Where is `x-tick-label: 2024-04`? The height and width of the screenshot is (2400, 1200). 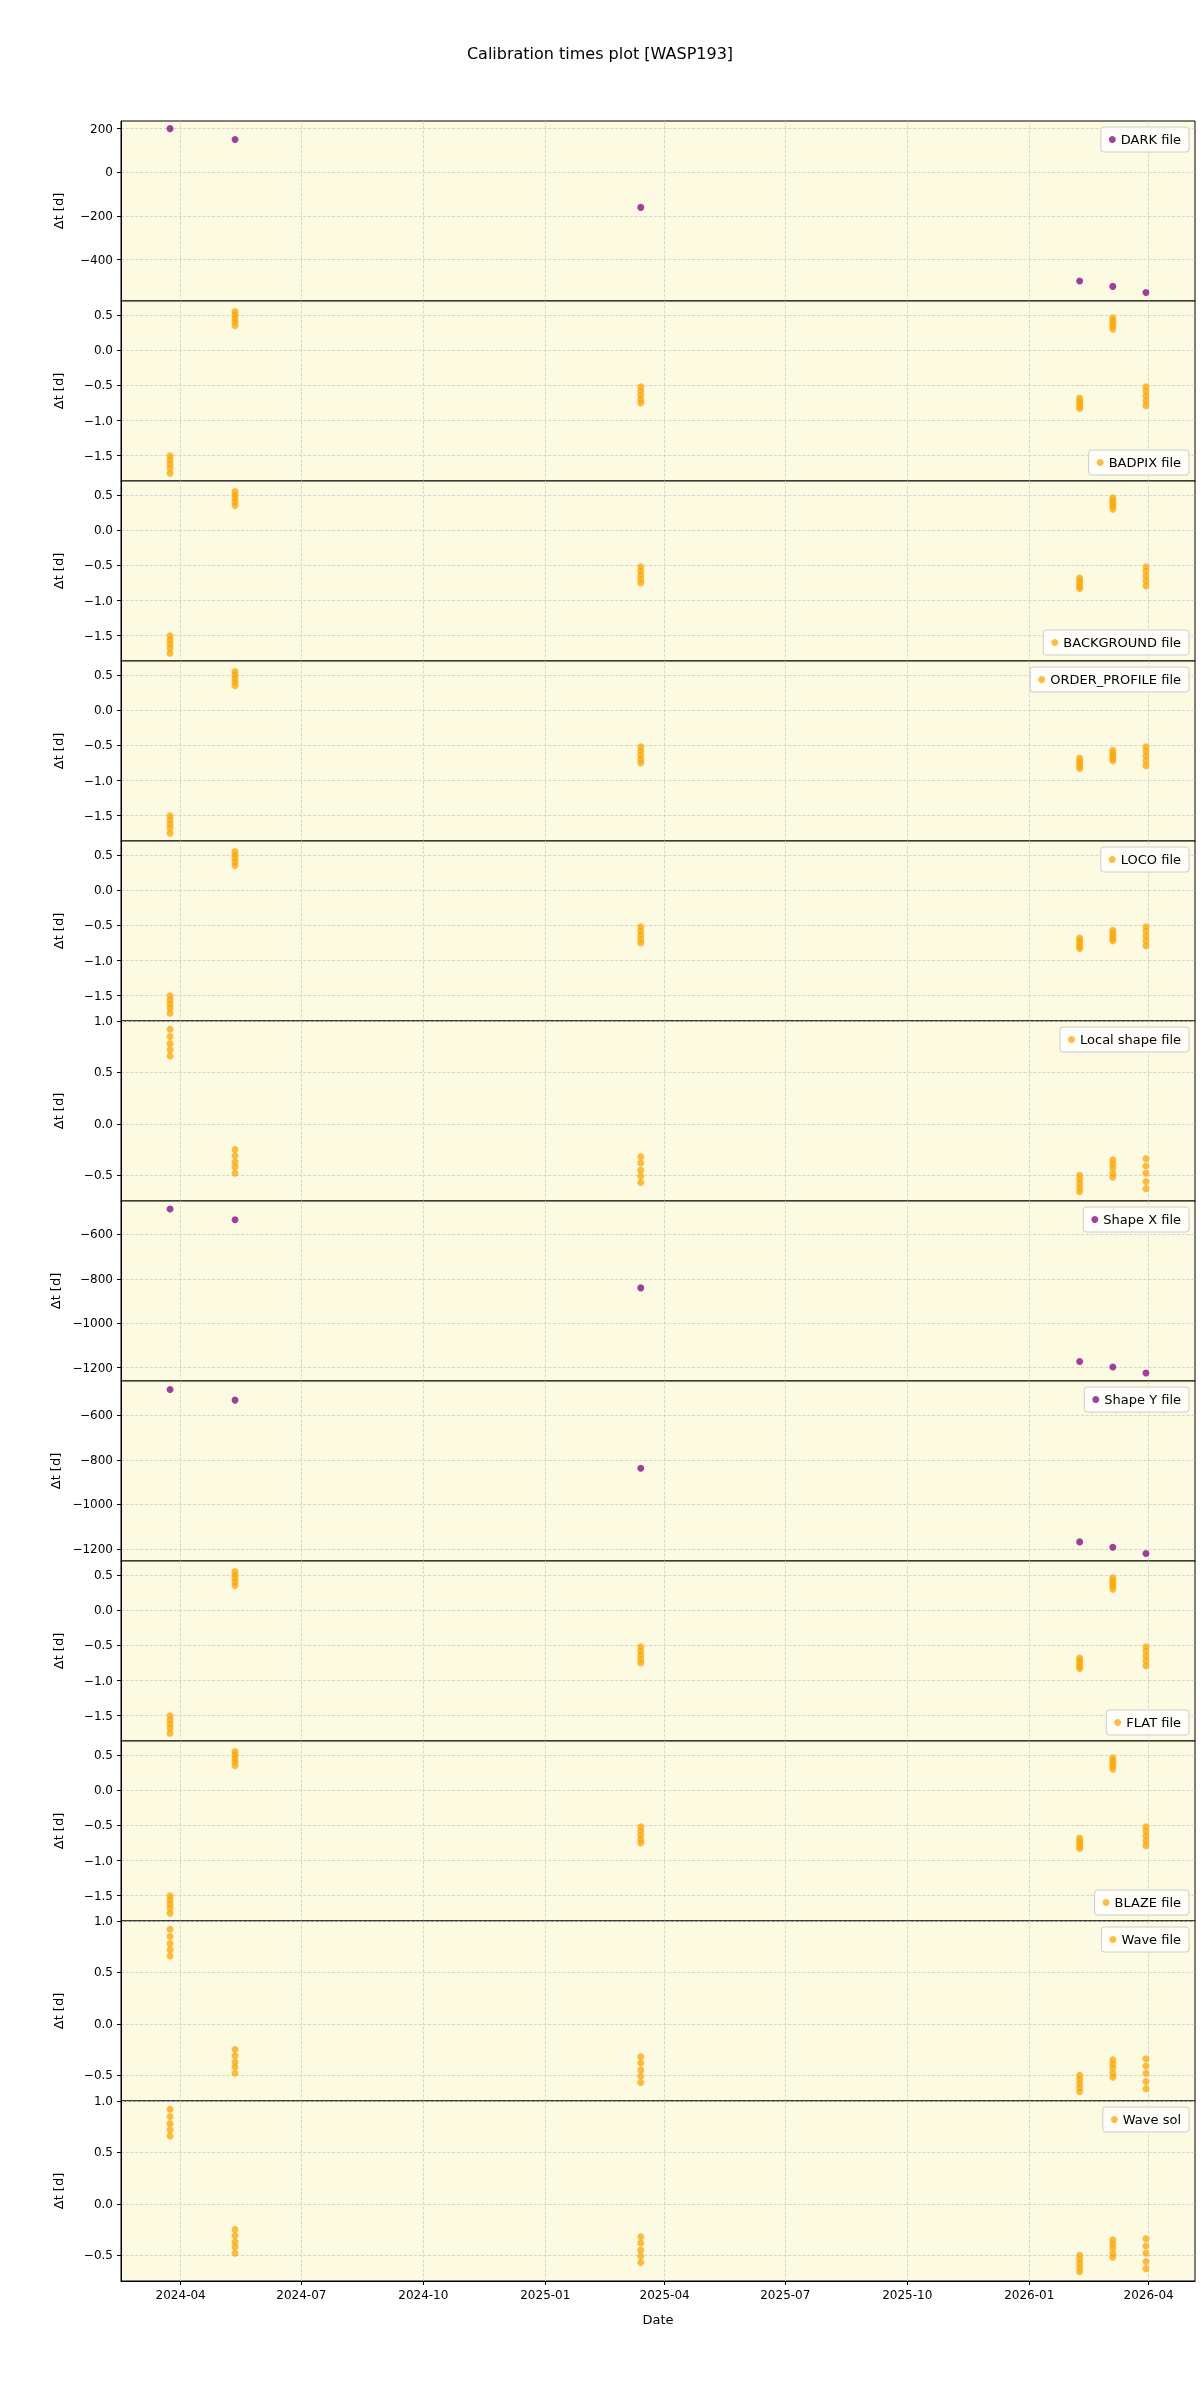 x-tick-label: 2024-04 is located at coordinates (180, 2295).